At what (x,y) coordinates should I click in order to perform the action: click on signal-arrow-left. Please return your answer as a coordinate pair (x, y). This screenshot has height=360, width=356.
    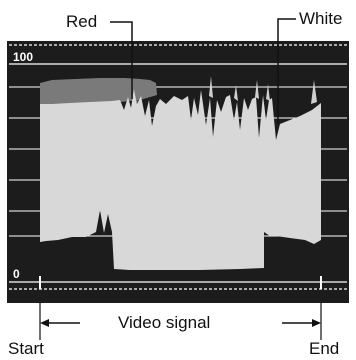
    Looking at the image, I should click on (60, 323).